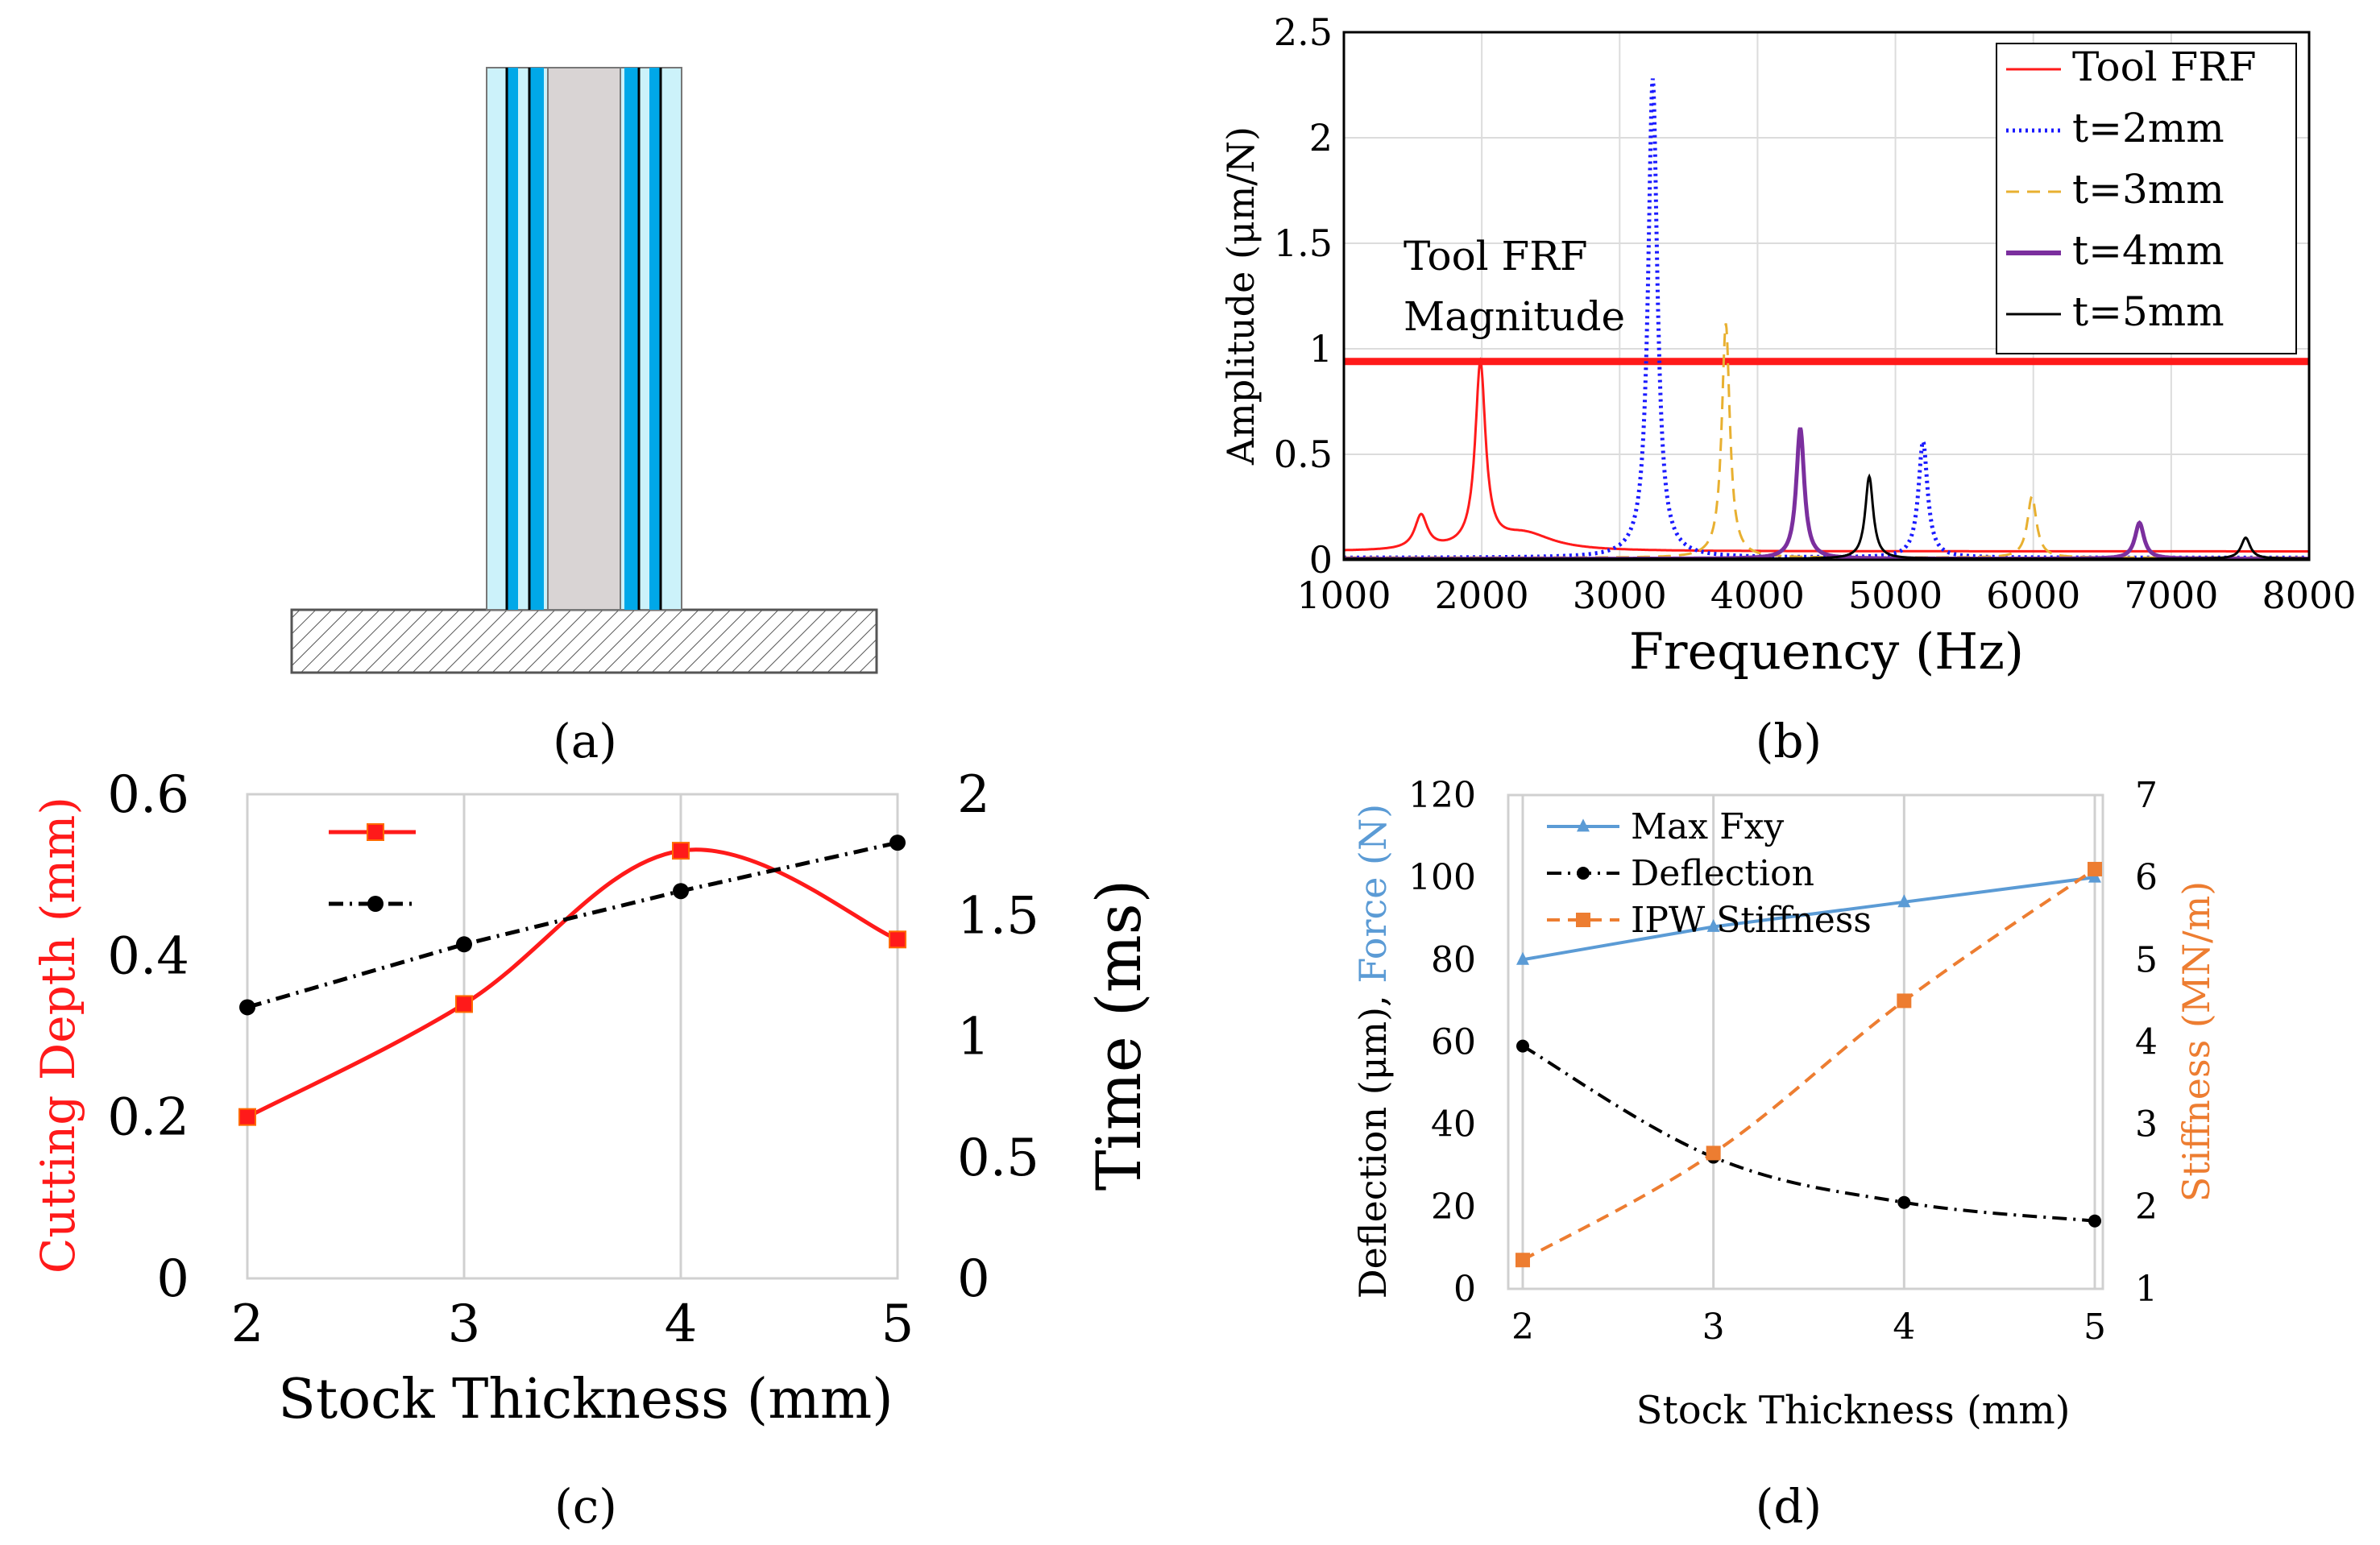  I want to click on c-right-tick-label: 2, so click(973, 795).